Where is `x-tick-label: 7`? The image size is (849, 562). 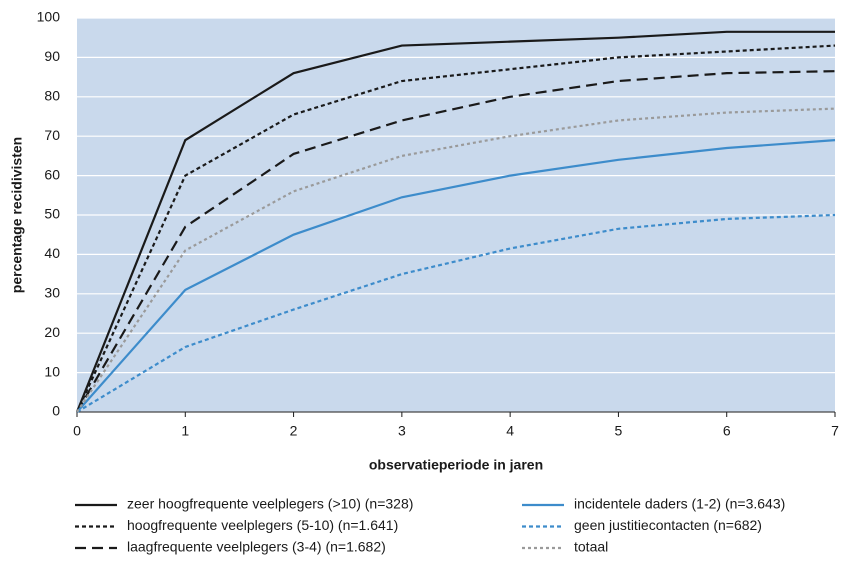 x-tick-label: 7 is located at coordinates (835, 431).